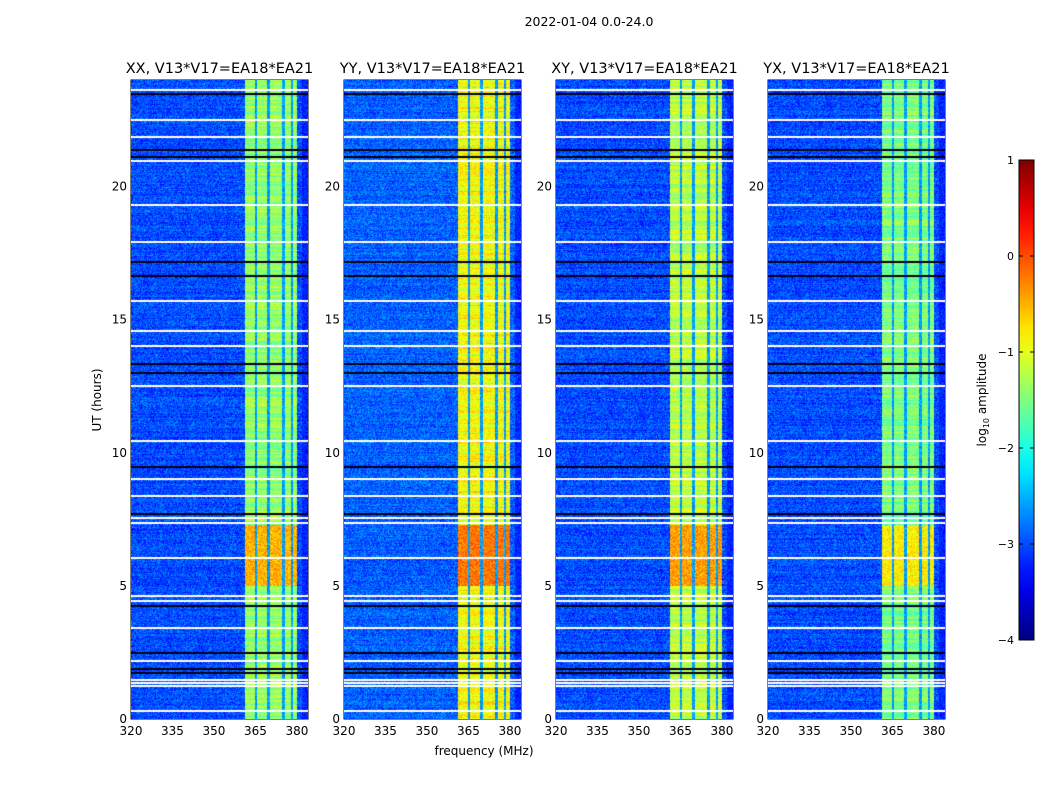 This screenshot has height=800, width=1050. What do you see at coordinates (483, 751) in the screenshot?
I see `x-axis-label: frequency (MHz)` at bounding box center [483, 751].